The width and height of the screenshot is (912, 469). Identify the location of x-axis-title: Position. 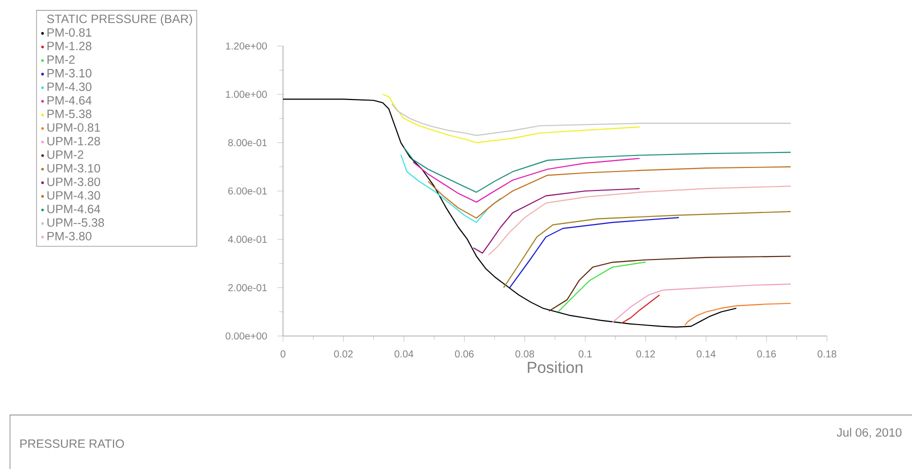
(555, 367).